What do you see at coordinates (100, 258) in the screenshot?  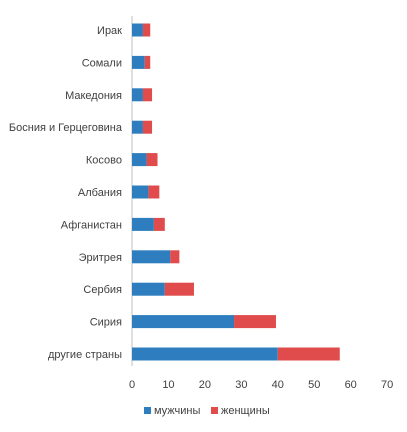 I see `category-label: Эритрея` at bounding box center [100, 258].